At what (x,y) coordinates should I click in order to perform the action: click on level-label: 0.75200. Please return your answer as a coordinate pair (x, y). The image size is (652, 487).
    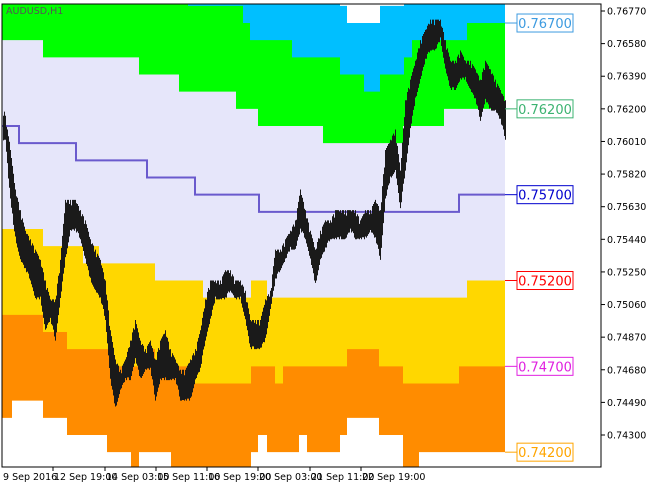
    Looking at the image, I should click on (545, 282).